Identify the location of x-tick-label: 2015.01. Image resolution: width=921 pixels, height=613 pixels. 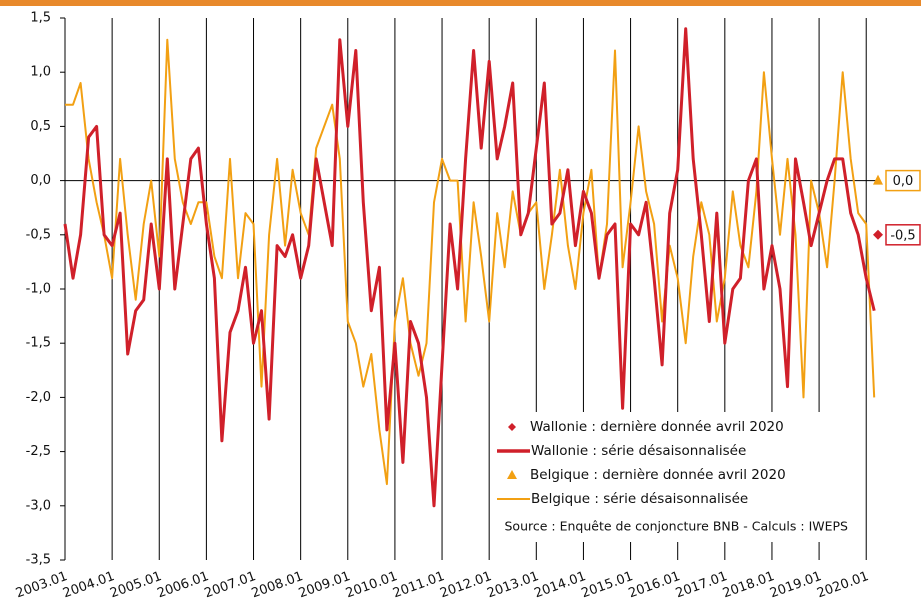
(607, 585).